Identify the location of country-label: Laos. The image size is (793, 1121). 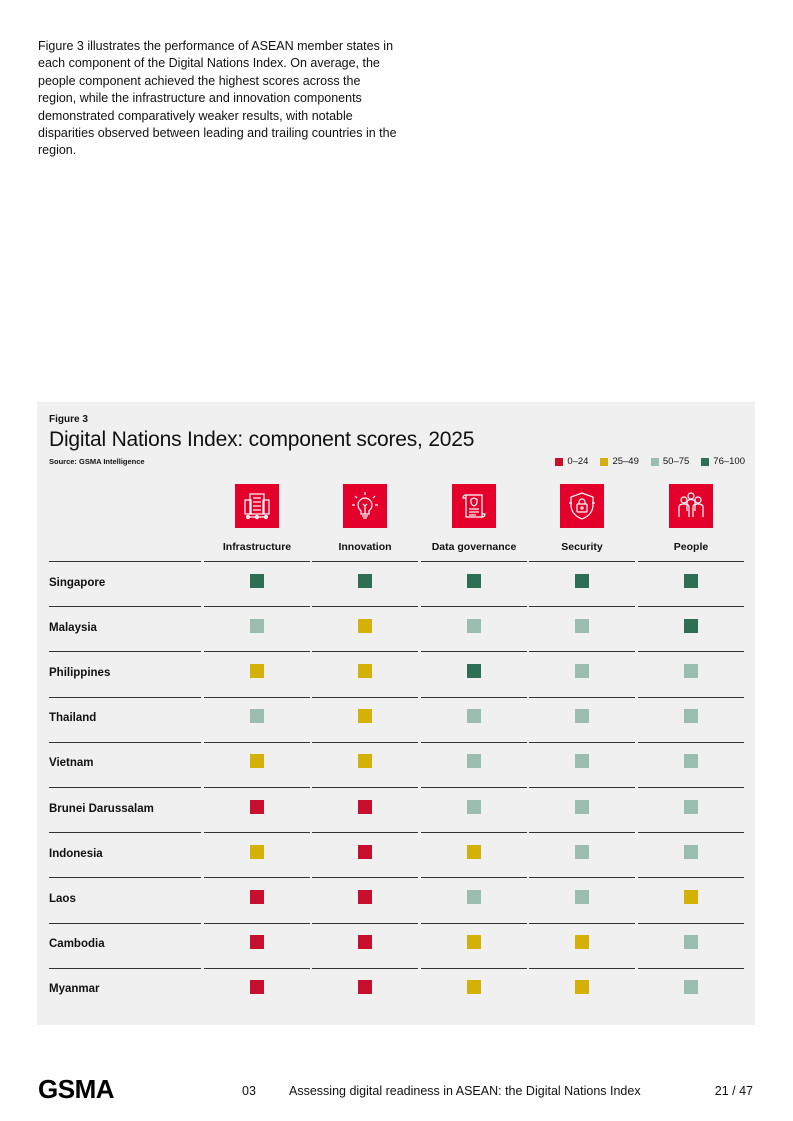
(62, 899).